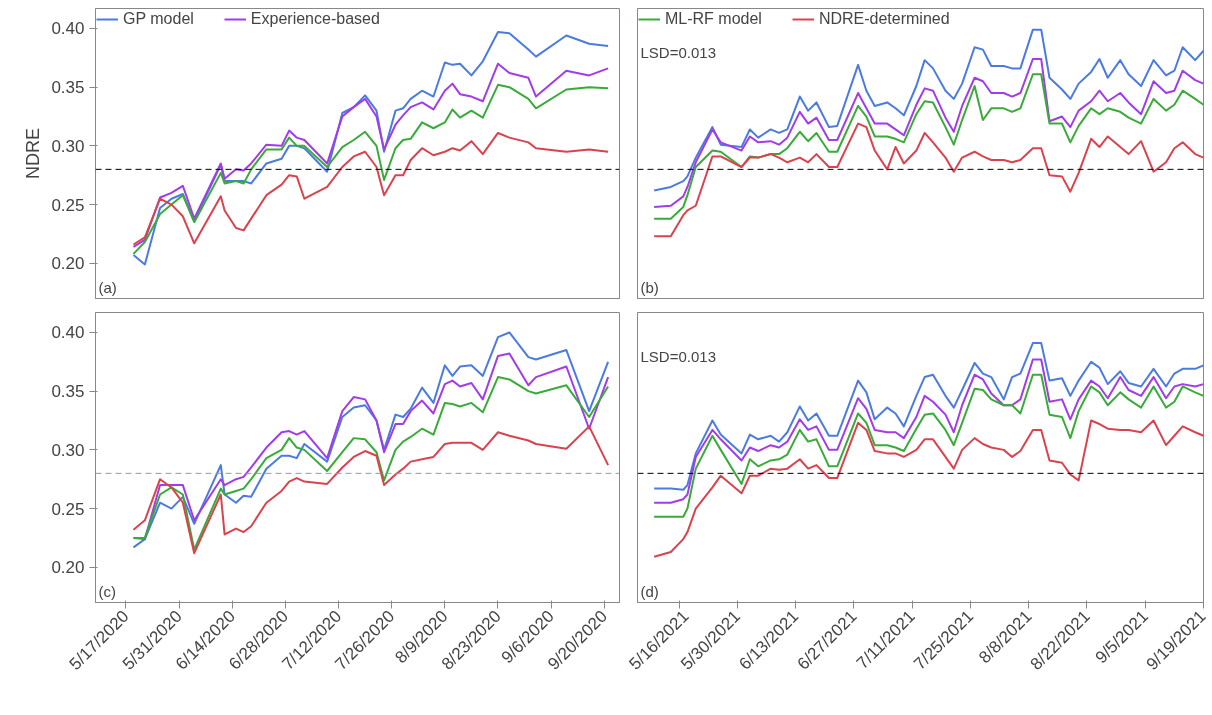 The image size is (1212, 715). I want to click on legend-label: GP model, so click(158, 19).